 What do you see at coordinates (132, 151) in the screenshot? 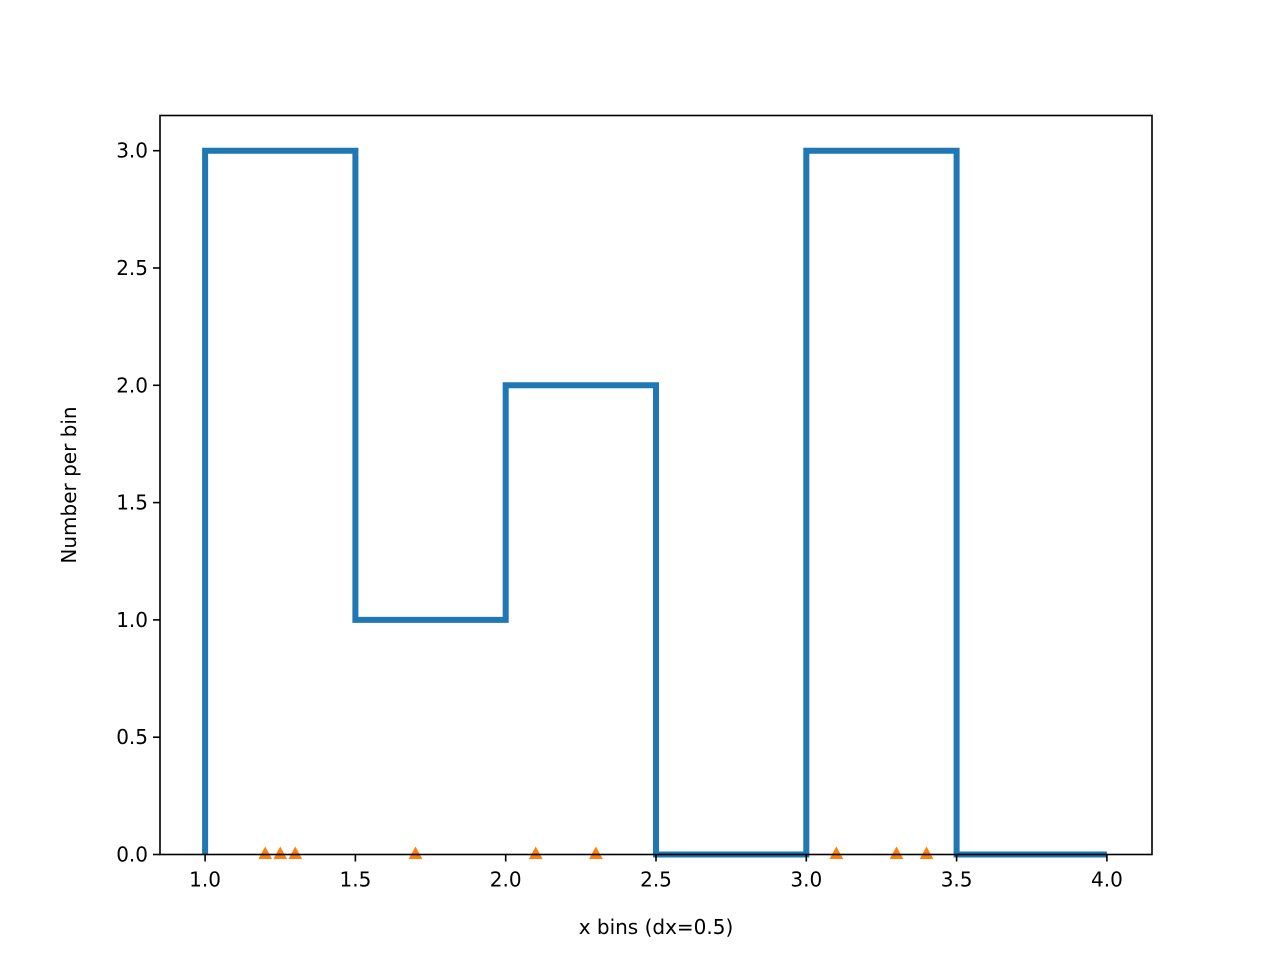
I see `y-tick-label: 3.0` at bounding box center [132, 151].